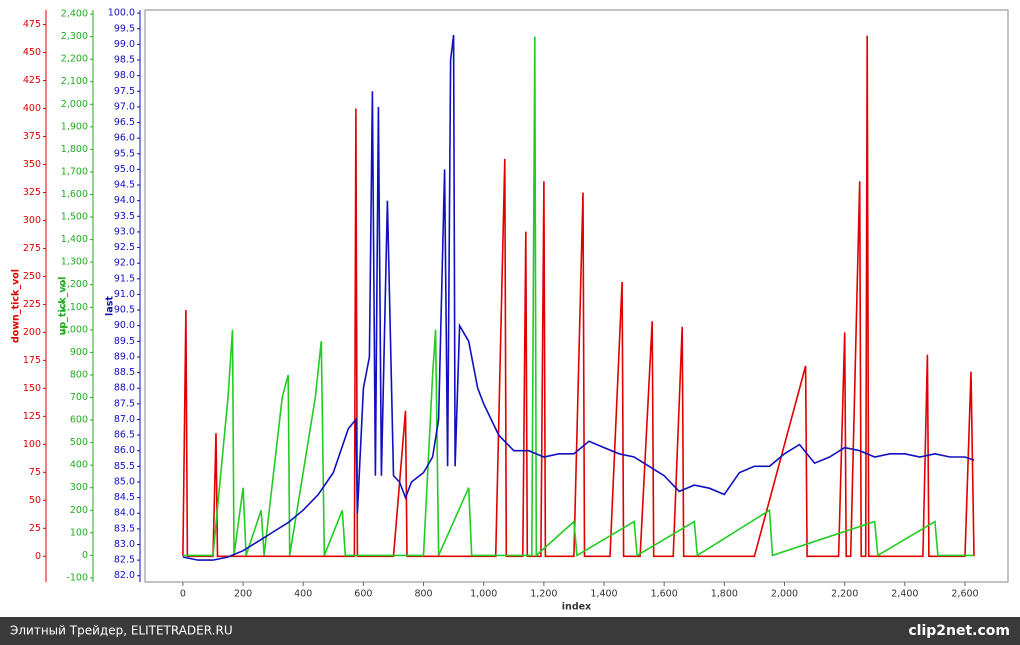 The width and height of the screenshot is (1020, 645). Describe the element at coordinates (74, 171) in the screenshot. I see `y-tick-label: 1,700` at that location.